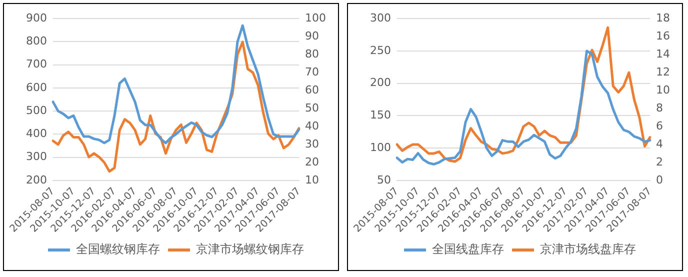 The image size is (688, 277). I want to click on y-tick-label: 700, so click(36, 64).